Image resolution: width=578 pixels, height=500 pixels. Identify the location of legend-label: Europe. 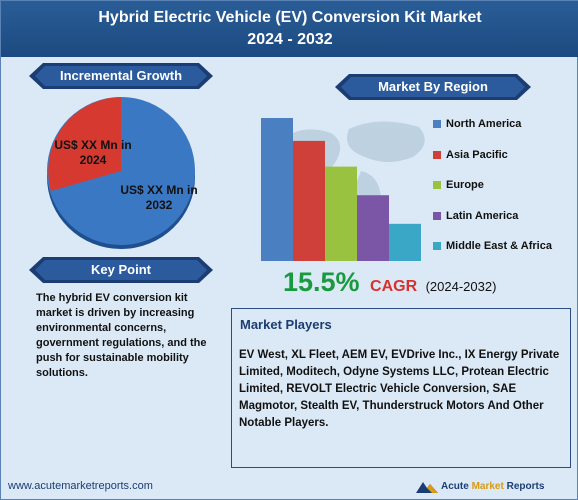
(465, 185).